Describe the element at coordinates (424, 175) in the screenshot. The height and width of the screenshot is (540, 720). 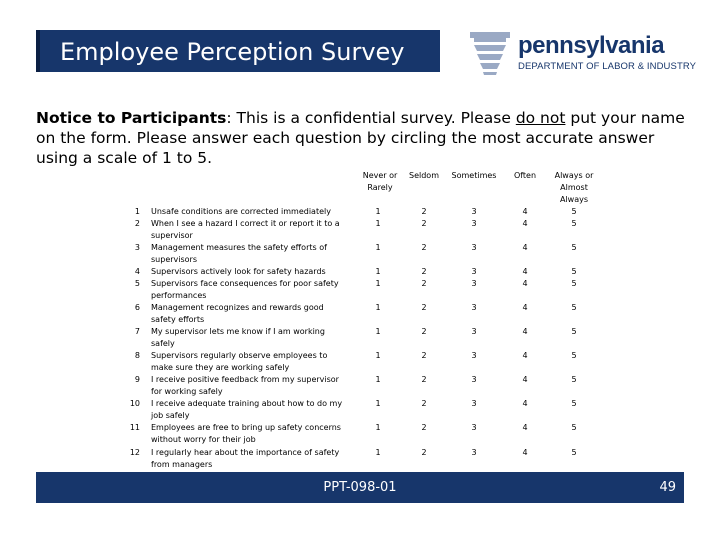
I see `scale-header-seldom: Seldom` at that location.